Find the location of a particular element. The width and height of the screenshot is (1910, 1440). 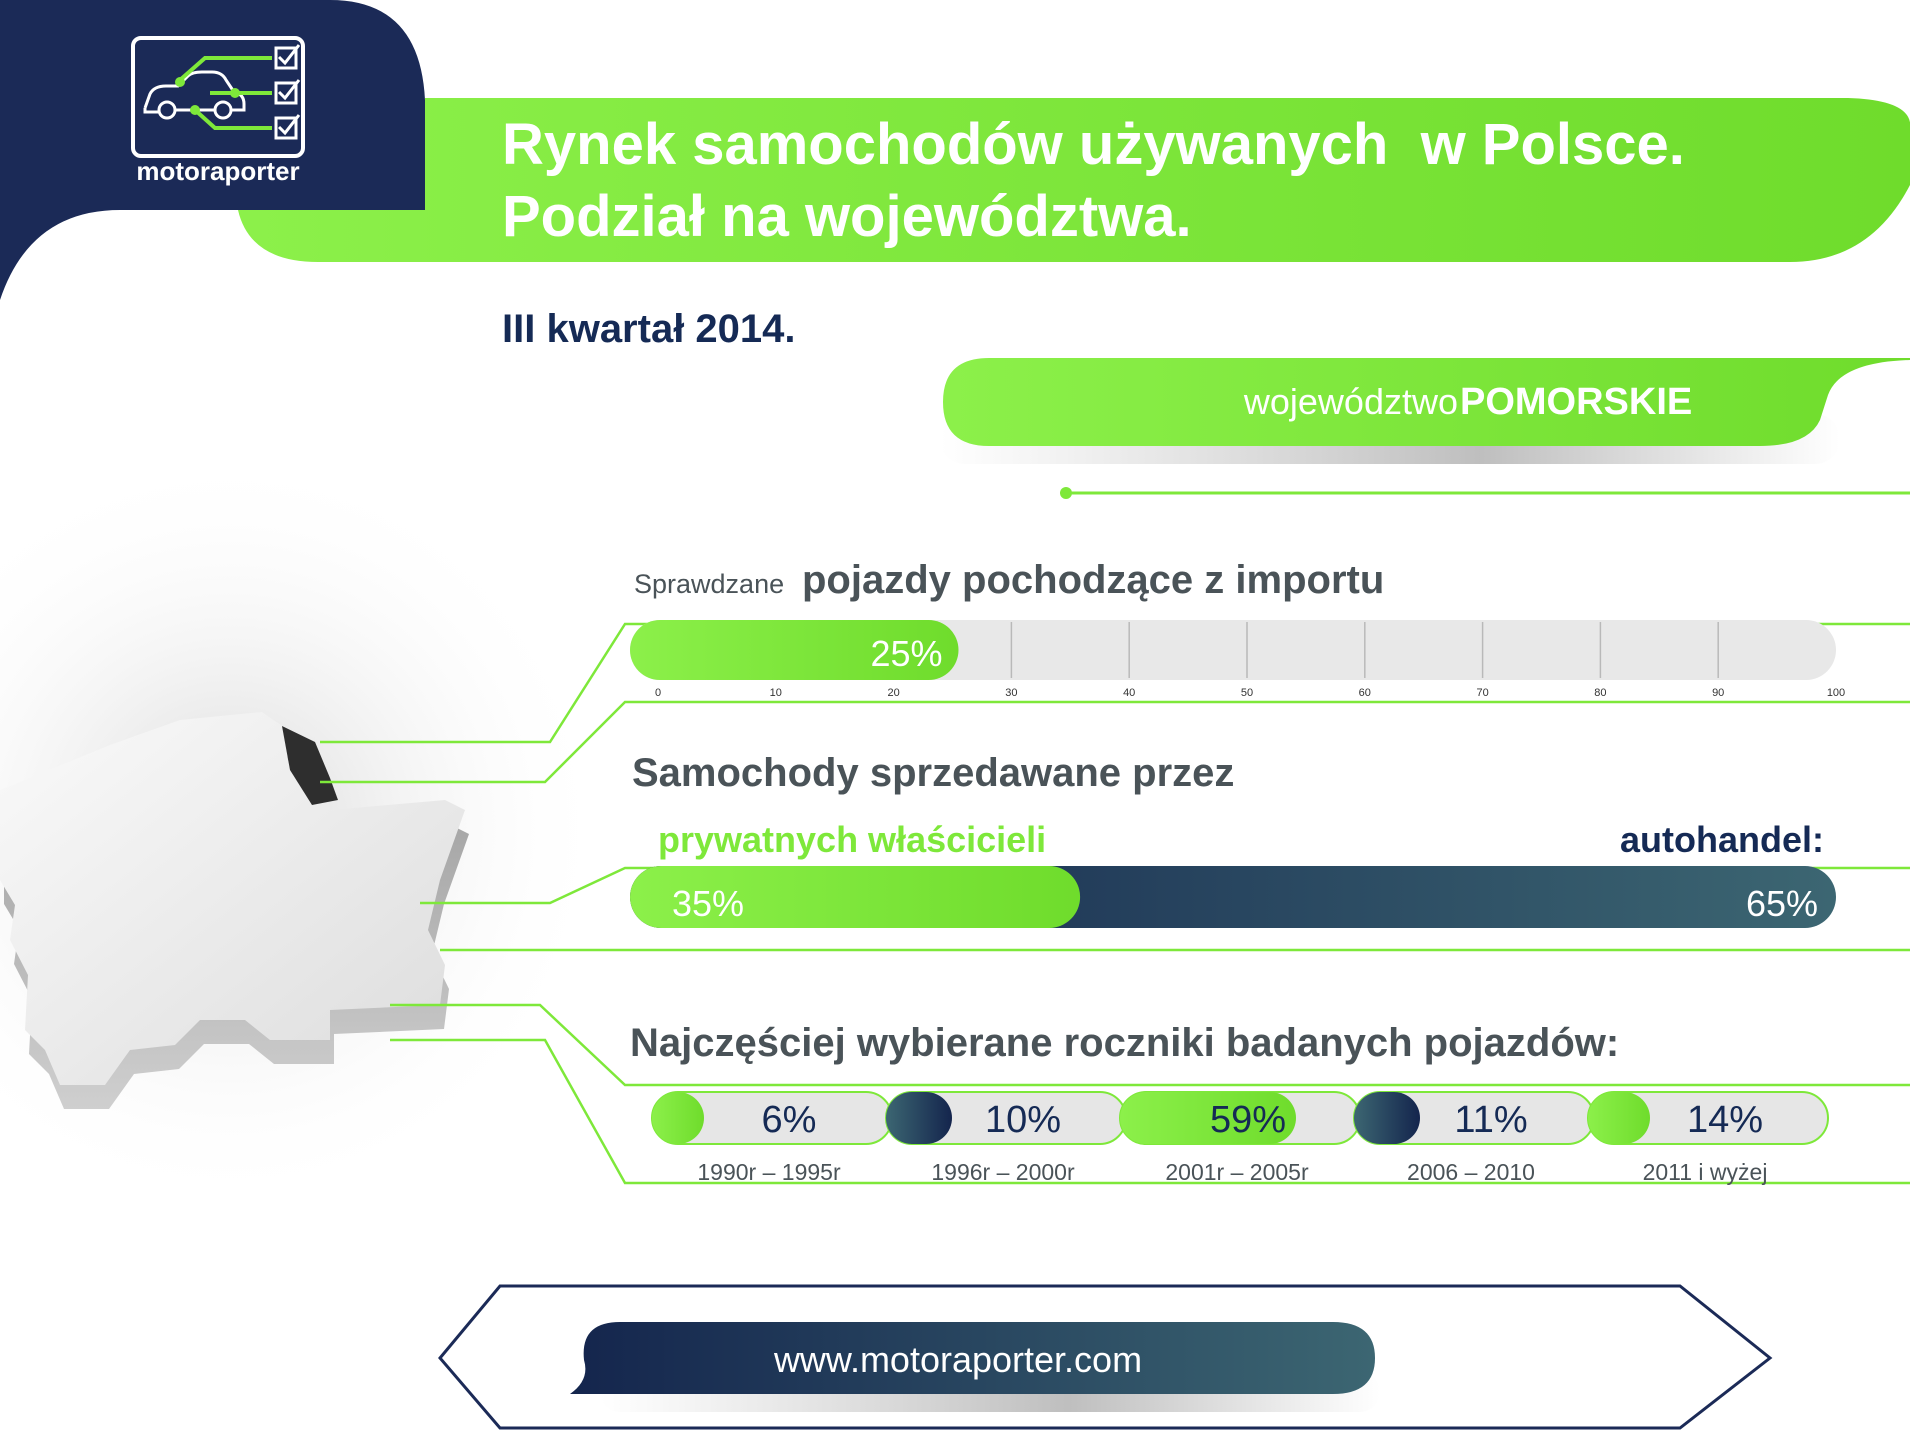

import-tick-label: 30 is located at coordinates (1011, 693).